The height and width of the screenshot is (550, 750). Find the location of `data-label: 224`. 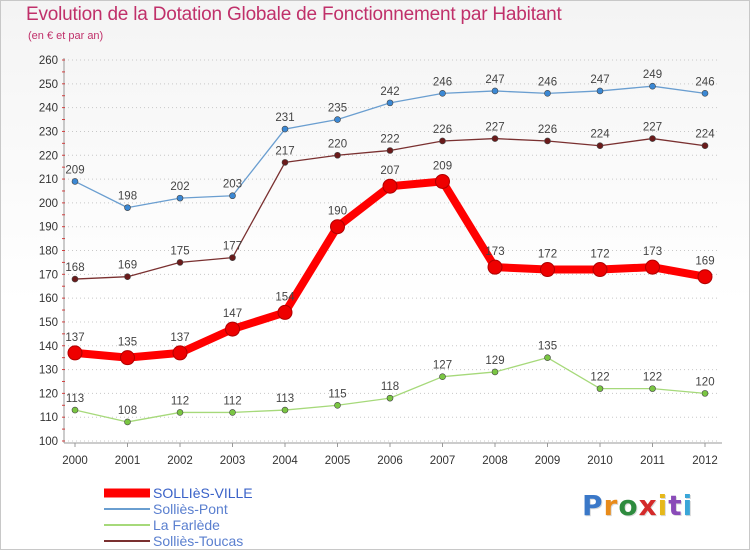

data-label: 224 is located at coordinates (705, 135).